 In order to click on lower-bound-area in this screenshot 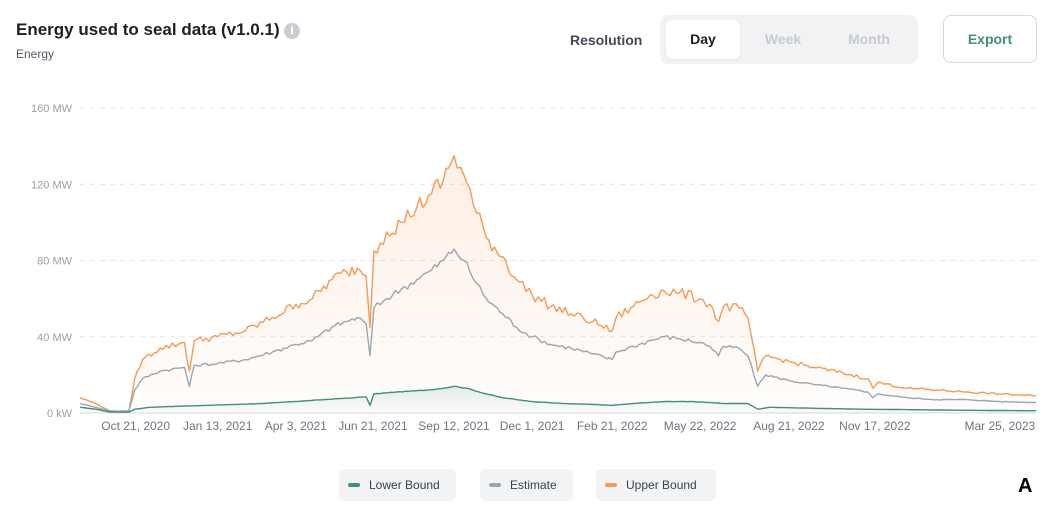, I will do `click(558, 399)`.